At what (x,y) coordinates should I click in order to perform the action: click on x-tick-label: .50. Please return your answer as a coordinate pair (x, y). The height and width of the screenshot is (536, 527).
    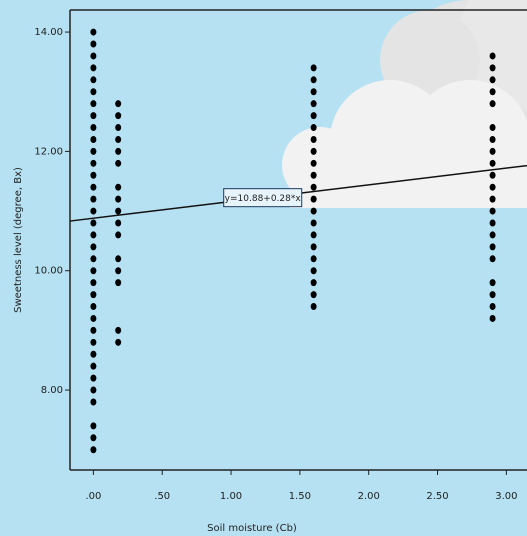
    Looking at the image, I should click on (162, 496).